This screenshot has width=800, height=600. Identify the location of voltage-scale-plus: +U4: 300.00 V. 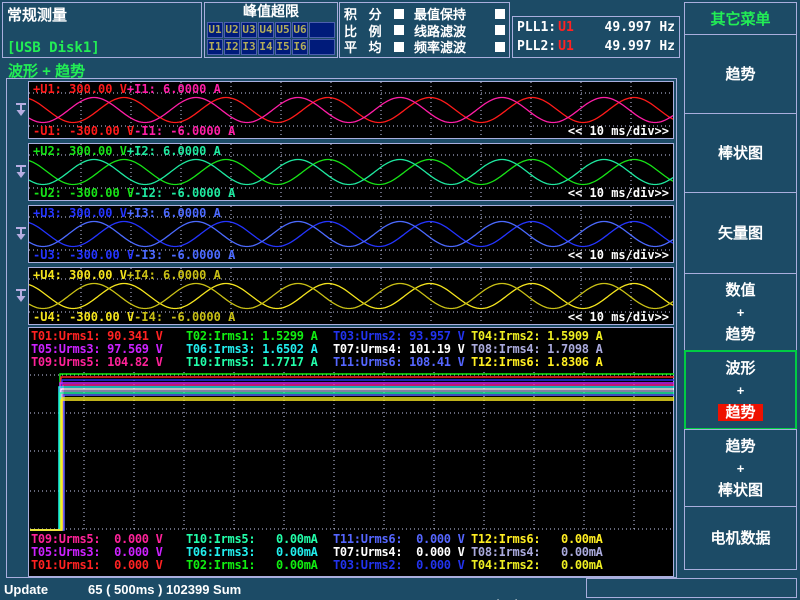
(80, 275).